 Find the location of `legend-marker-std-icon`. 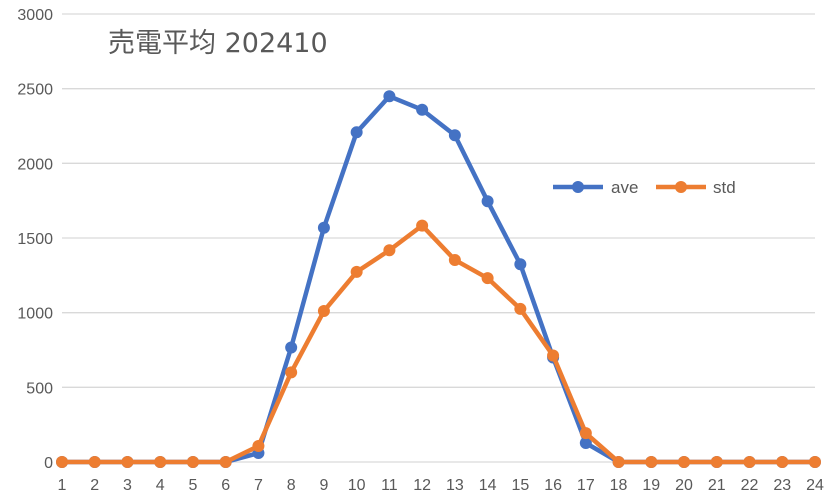

legend-marker-std-icon is located at coordinates (681, 187).